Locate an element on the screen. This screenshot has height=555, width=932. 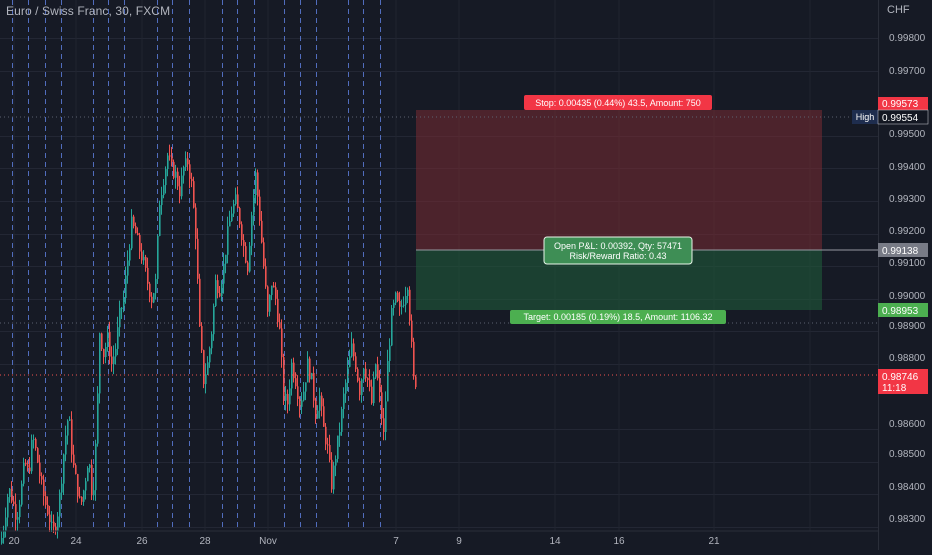
time-tick: 9 is located at coordinates (459, 541).